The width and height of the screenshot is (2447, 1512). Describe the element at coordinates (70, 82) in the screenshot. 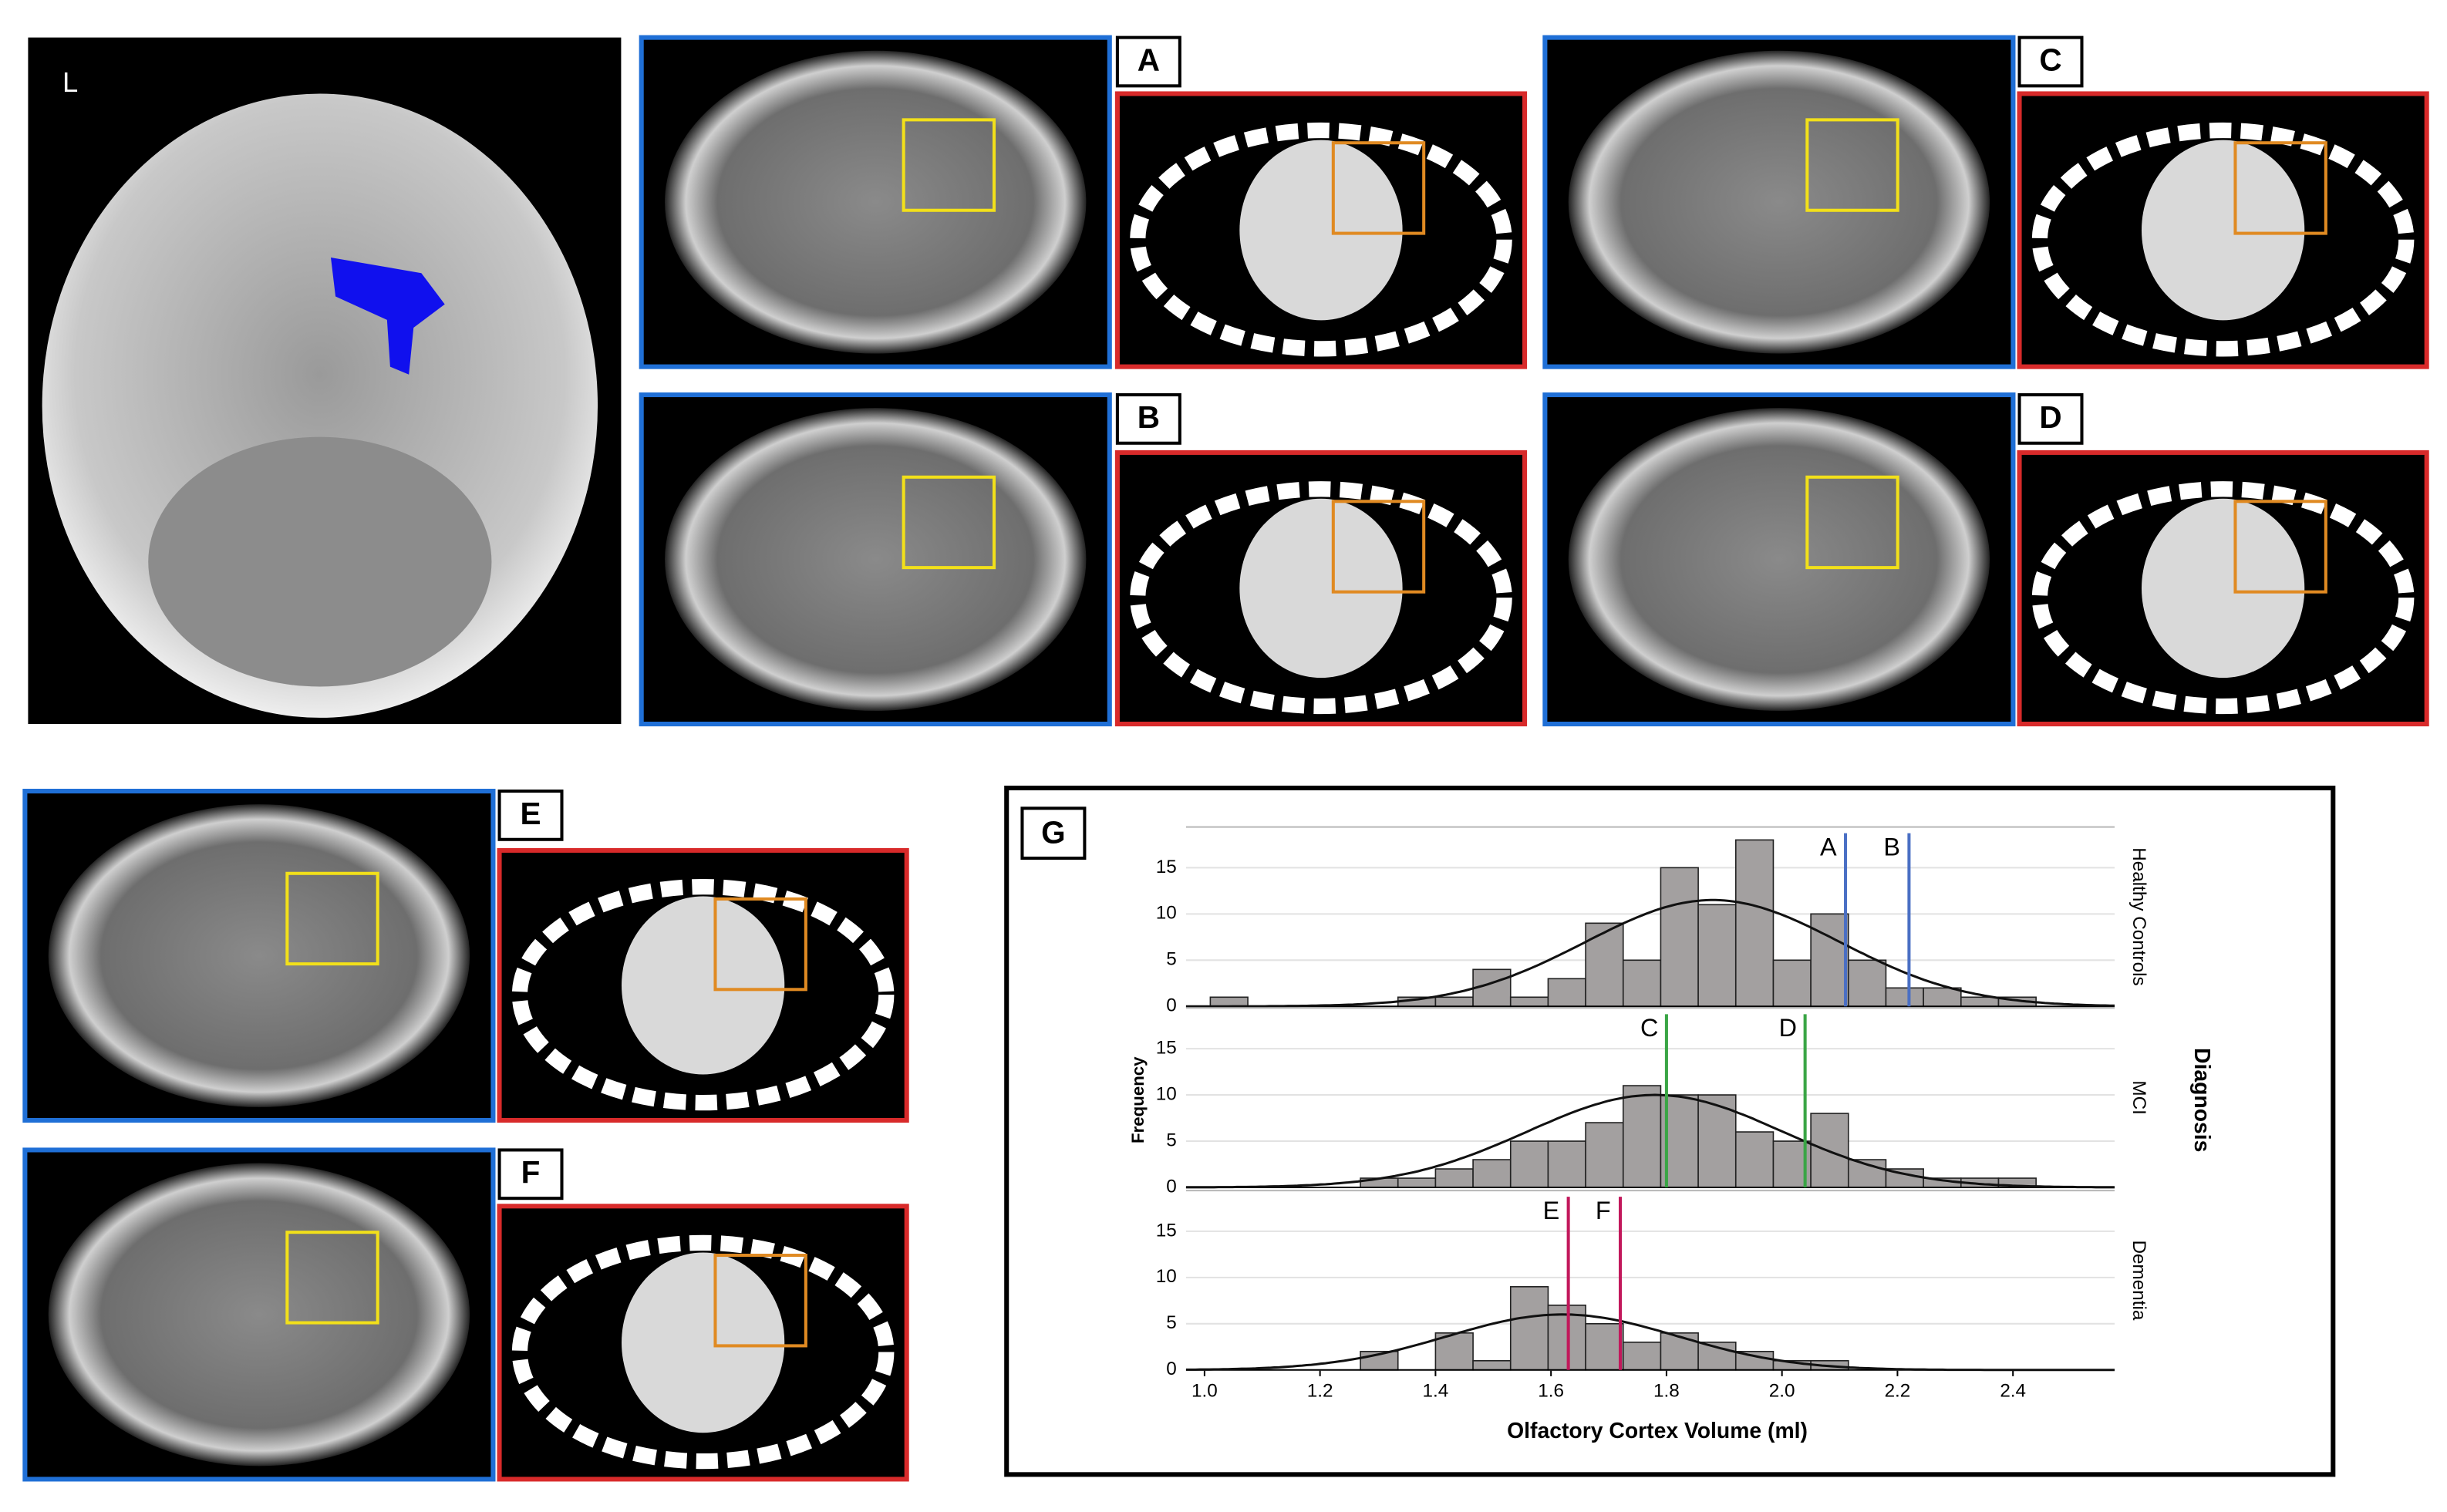

I see `orientation-label: L` at that location.